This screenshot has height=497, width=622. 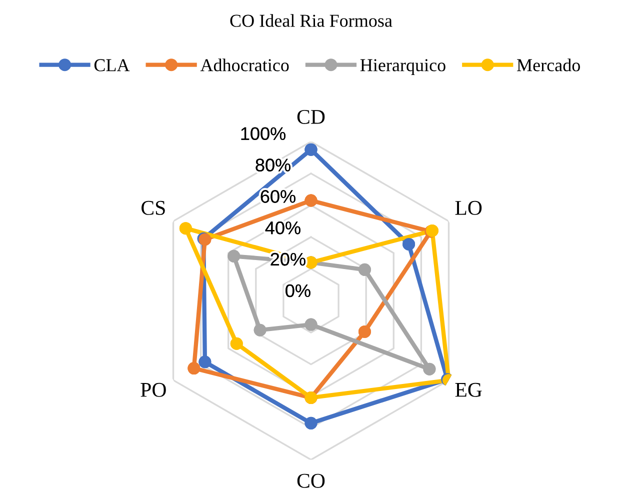 What do you see at coordinates (282, 228) in the screenshot?
I see `y-tick-label: 40%` at bounding box center [282, 228].